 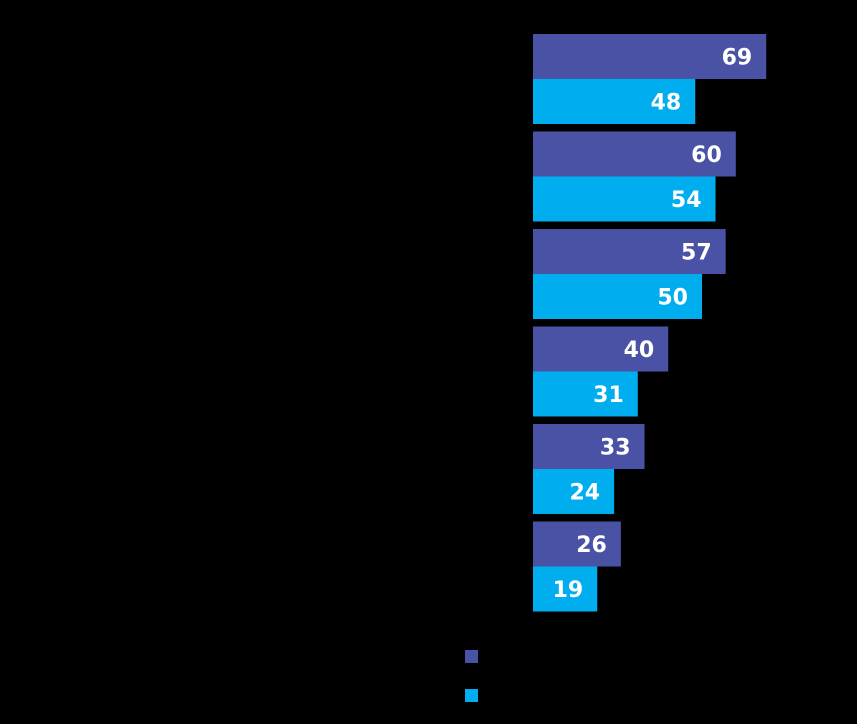 I want to click on legend, so click(x=471, y=676).